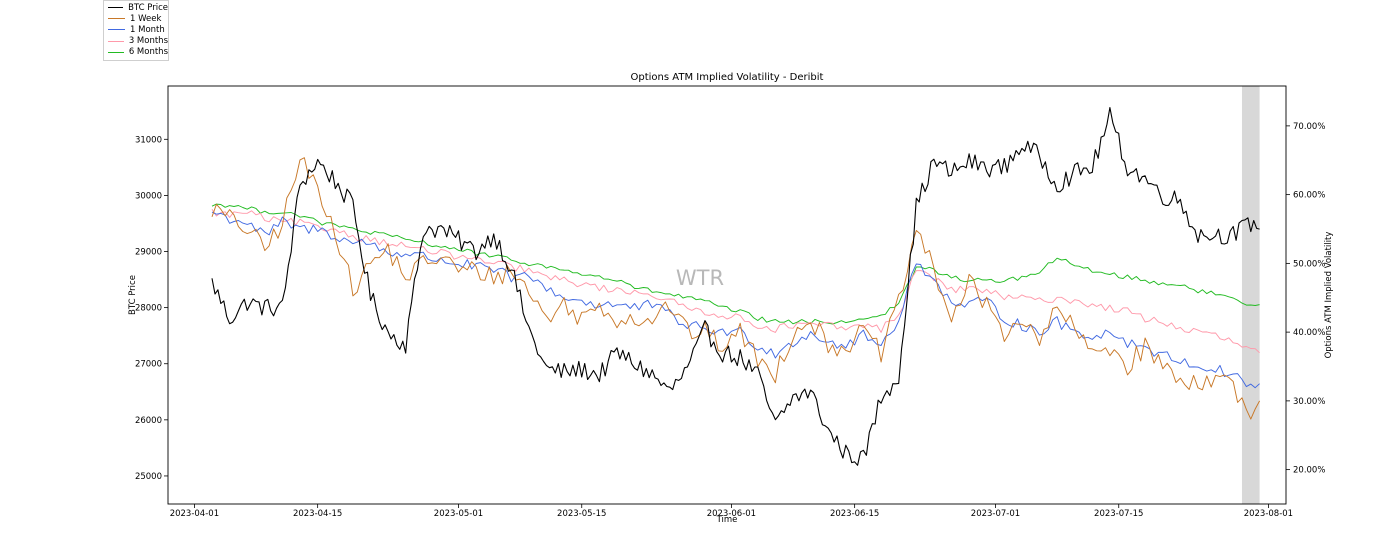 The height and width of the screenshot is (560, 1400). I want to click on x-tick-label: 2023-07-15, so click(1118, 514).